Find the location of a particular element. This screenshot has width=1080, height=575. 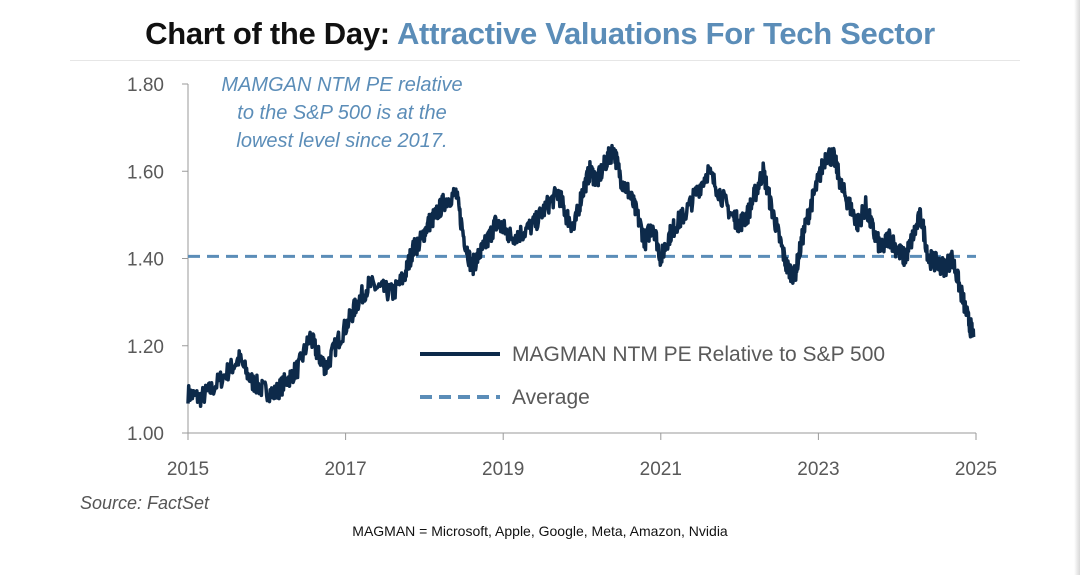

chart-title-prefix: Chart of the Day: is located at coordinates (267, 33).